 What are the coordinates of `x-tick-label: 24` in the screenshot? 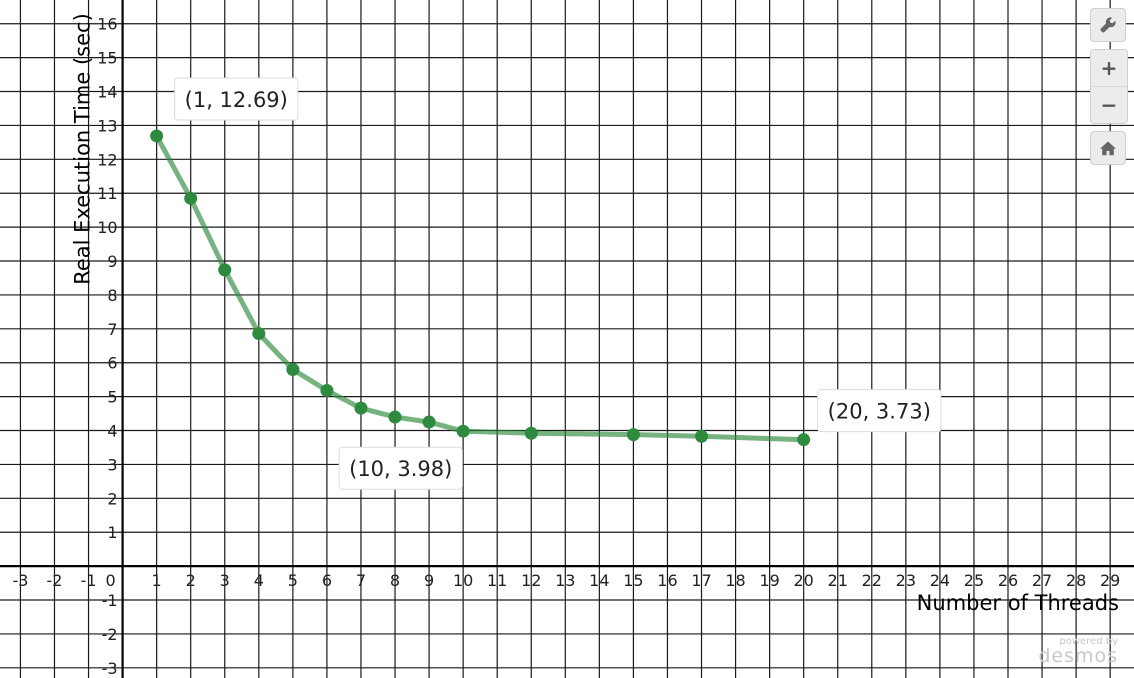 It's located at (940, 580).